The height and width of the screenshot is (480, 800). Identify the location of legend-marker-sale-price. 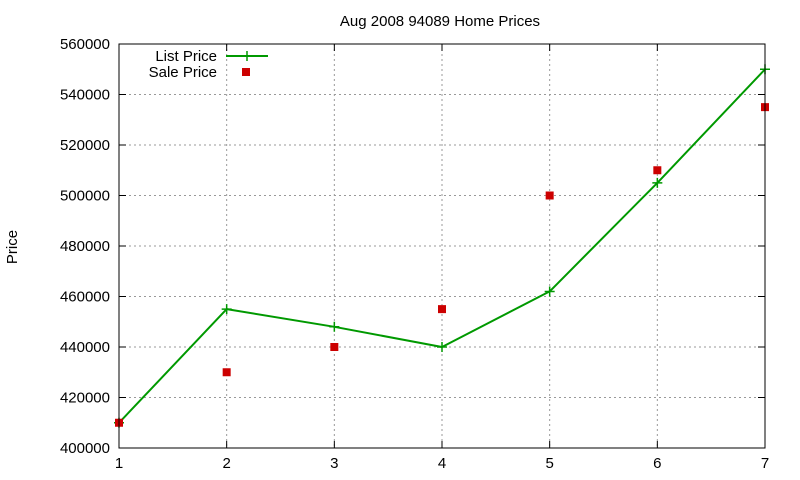
(246, 72).